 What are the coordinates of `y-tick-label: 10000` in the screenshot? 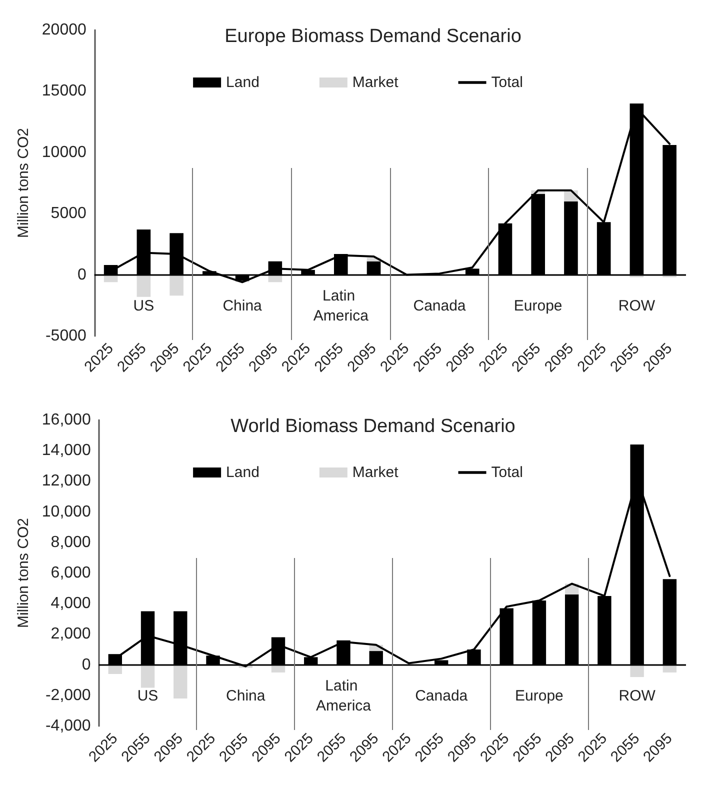 It's located at (64, 152).